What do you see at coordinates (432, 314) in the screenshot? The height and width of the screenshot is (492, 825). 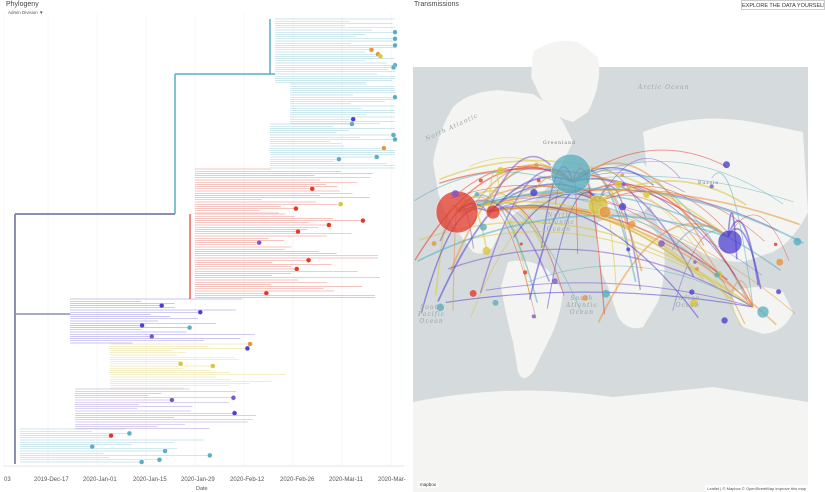 I see `south-pacific-label: South Pacific Ocean` at bounding box center [432, 314].